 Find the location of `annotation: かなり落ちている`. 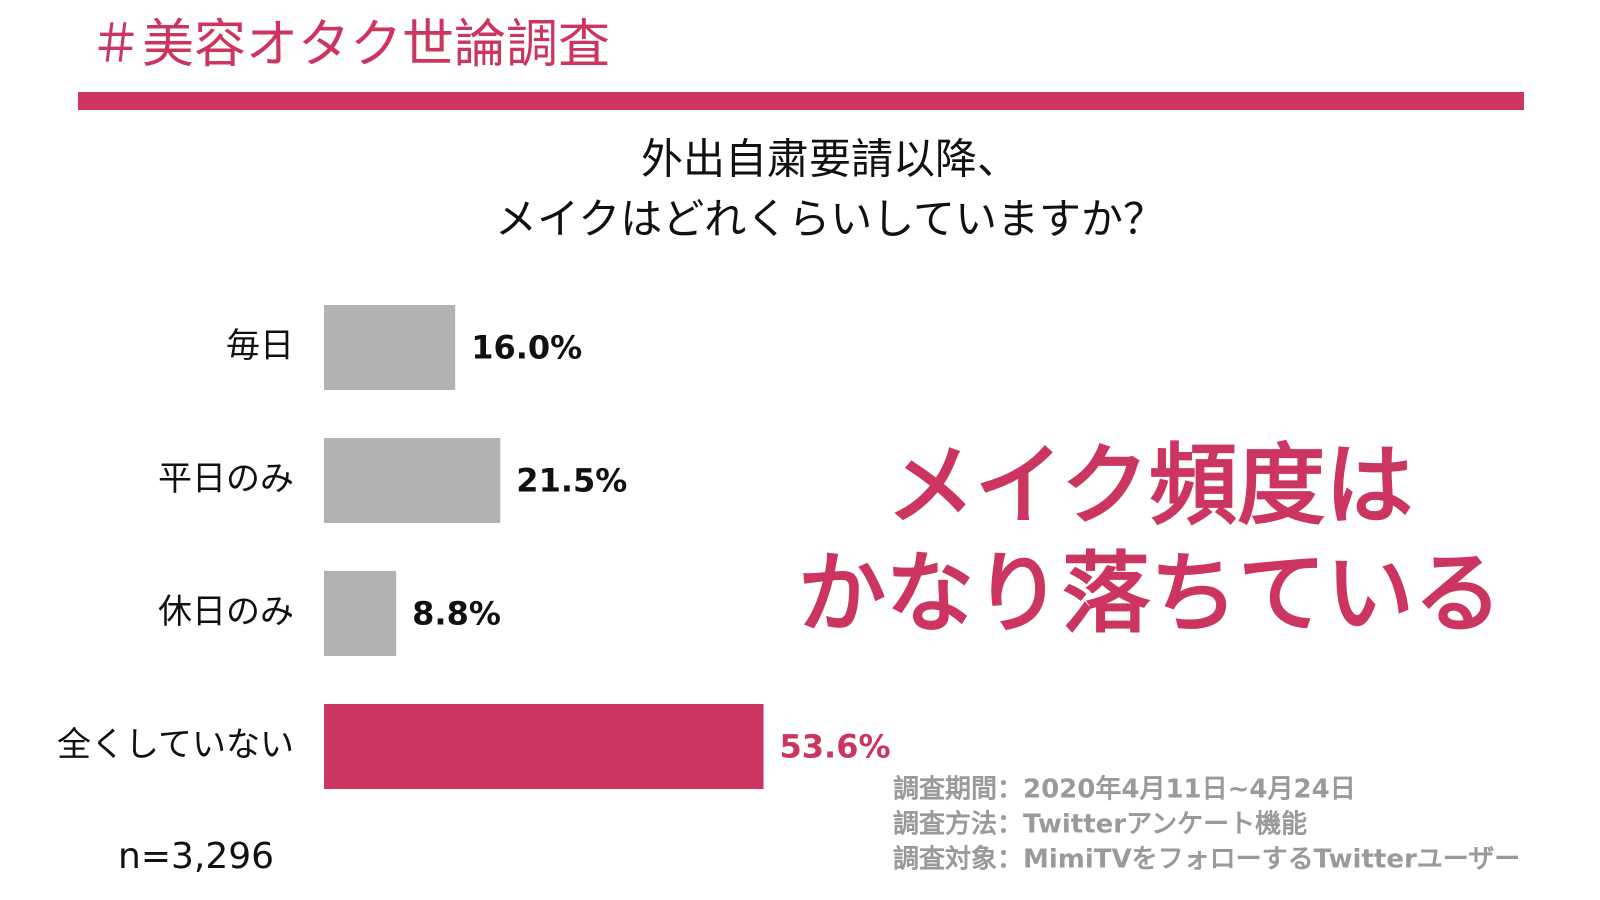

annotation: かなり落ちている is located at coordinates (1150, 593).